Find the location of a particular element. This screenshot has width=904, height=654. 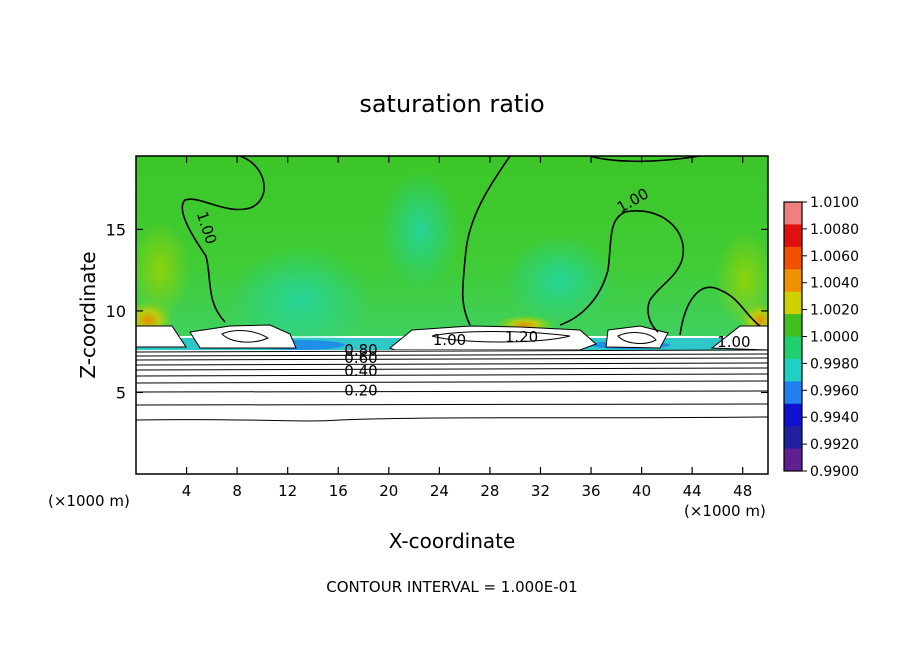

x-tick-label: 24 is located at coordinates (439, 491).